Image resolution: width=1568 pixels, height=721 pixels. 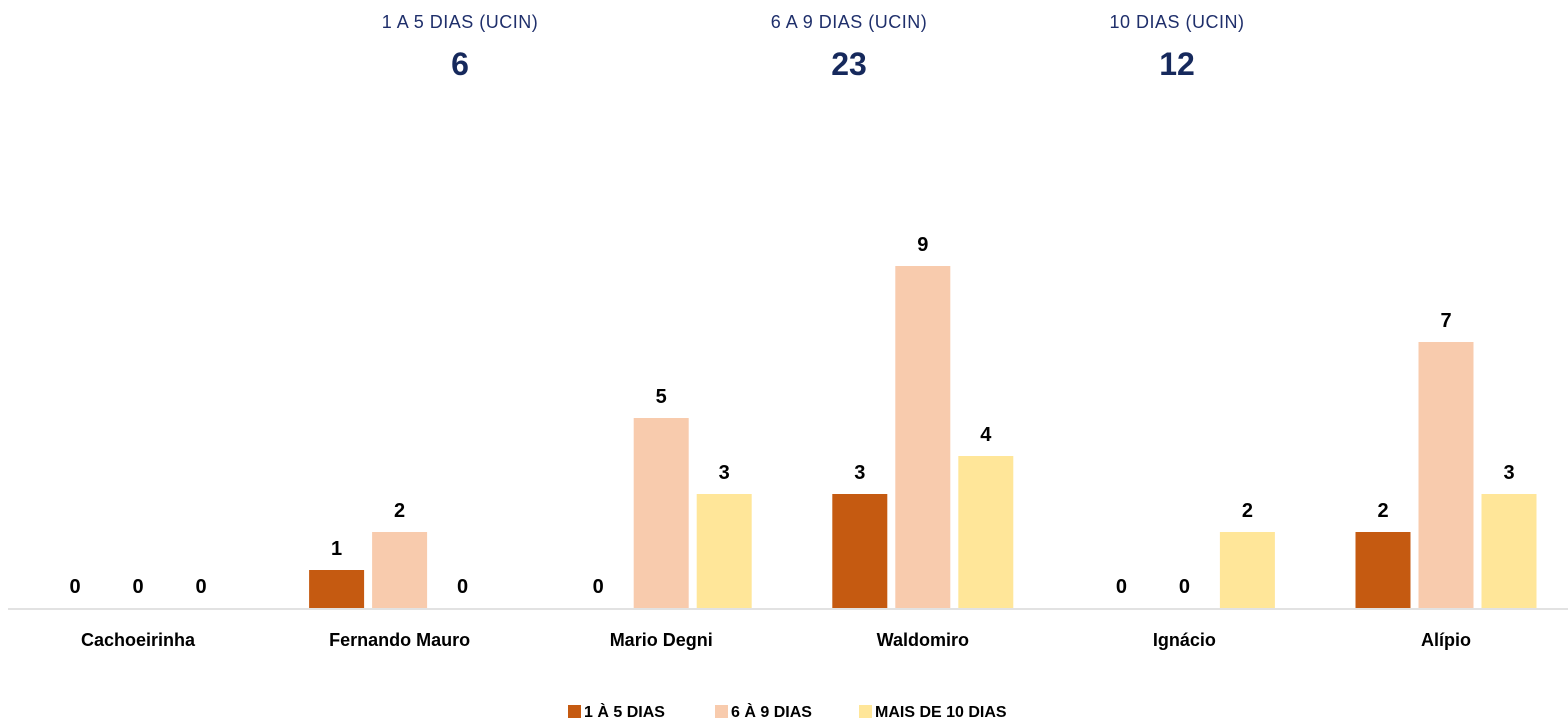 I want to click on kpi-label: 10 DIAS (UCIN), so click(x=1177, y=22).